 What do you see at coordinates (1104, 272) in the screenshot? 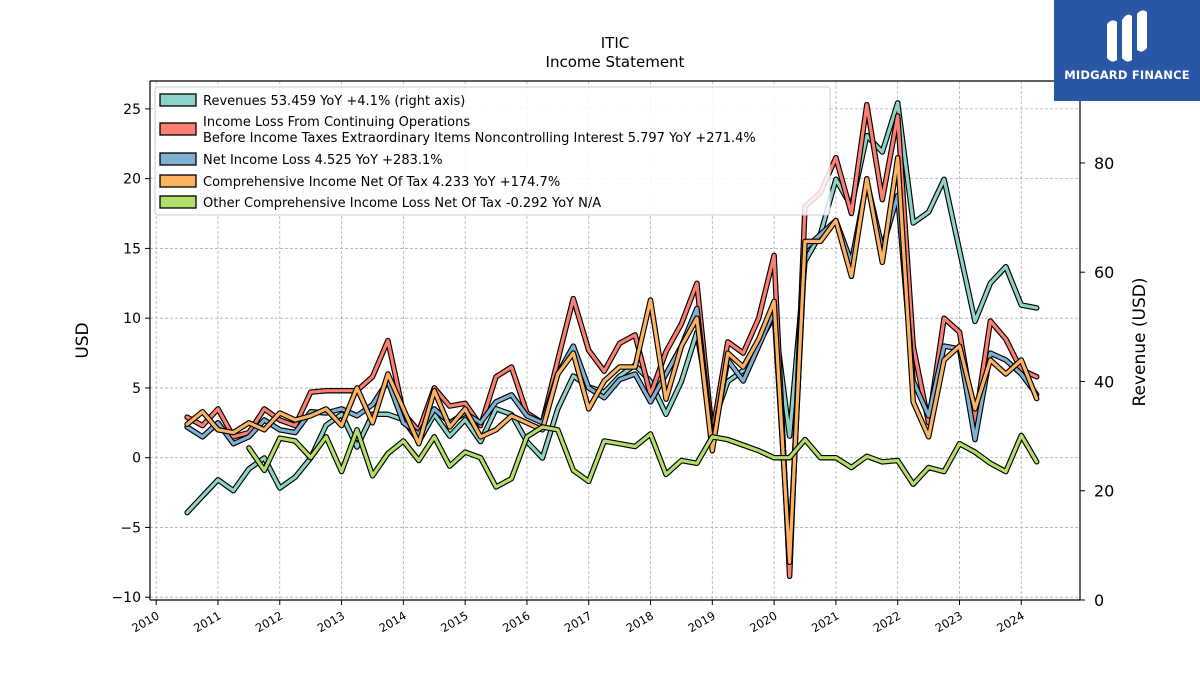
I see `y2-tick-label: 60` at bounding box center [1104, 272].